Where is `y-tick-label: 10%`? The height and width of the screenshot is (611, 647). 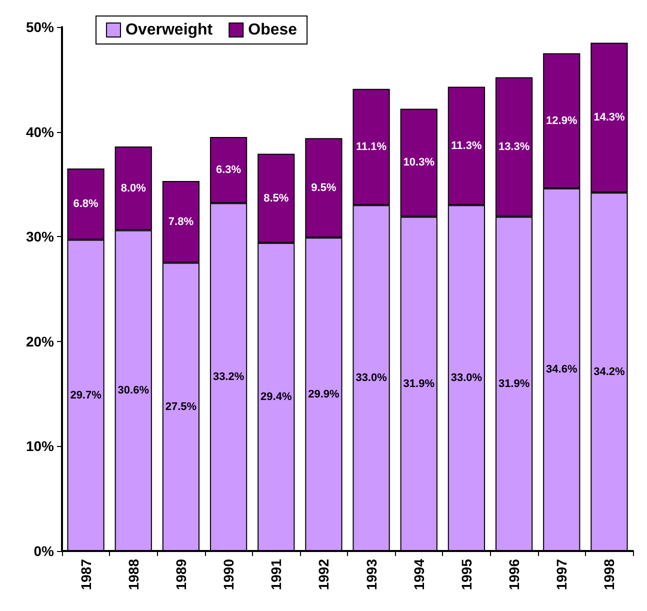 y-tick-label: 10% is located at coordinates (40, 446).